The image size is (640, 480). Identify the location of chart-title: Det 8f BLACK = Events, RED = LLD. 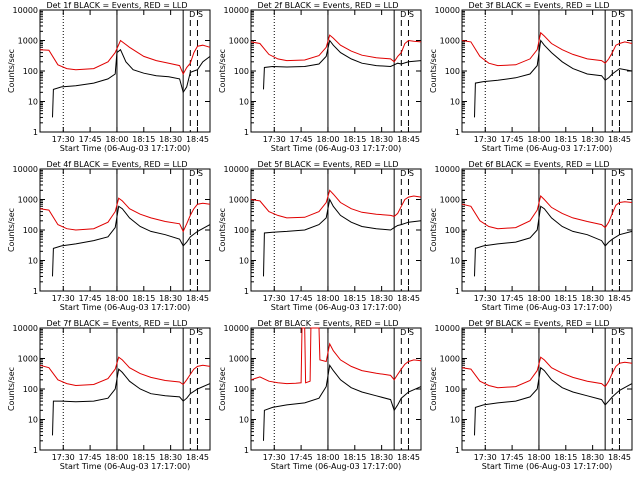
(327, 323).